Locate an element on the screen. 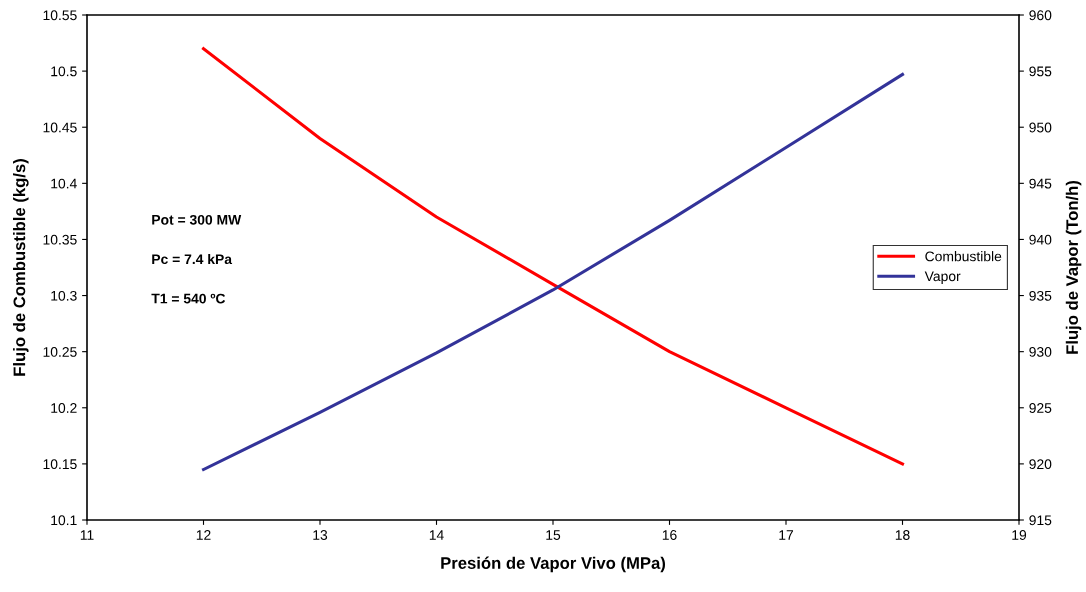 This screenshot has height=592, width=1086. y2-tick-label: 960 is located at coordinates (1040, 15).